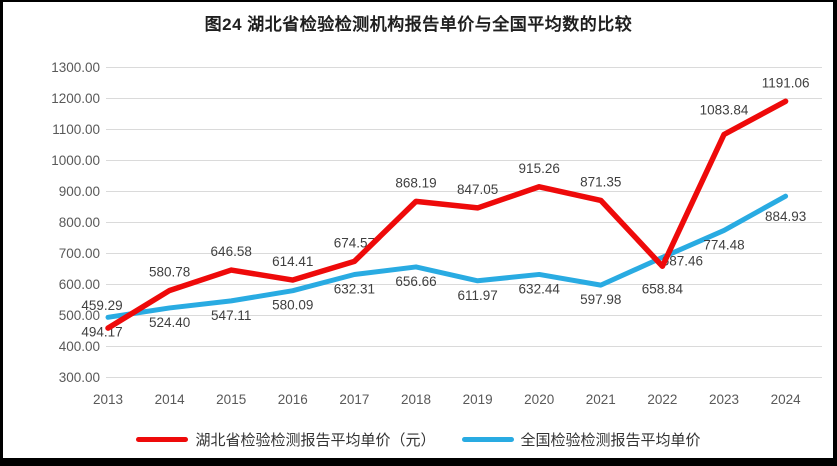  Describe the element at coordinates (487, 439) in the screenshot. I see `national-line-swatch` at that location.